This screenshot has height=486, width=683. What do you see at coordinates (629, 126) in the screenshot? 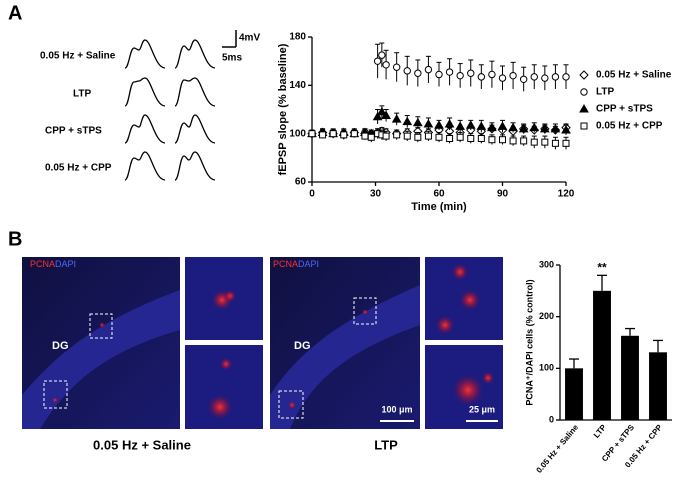
I see `legend-label: 0.05 Hz + CPP` at bounding box center [629, 126].